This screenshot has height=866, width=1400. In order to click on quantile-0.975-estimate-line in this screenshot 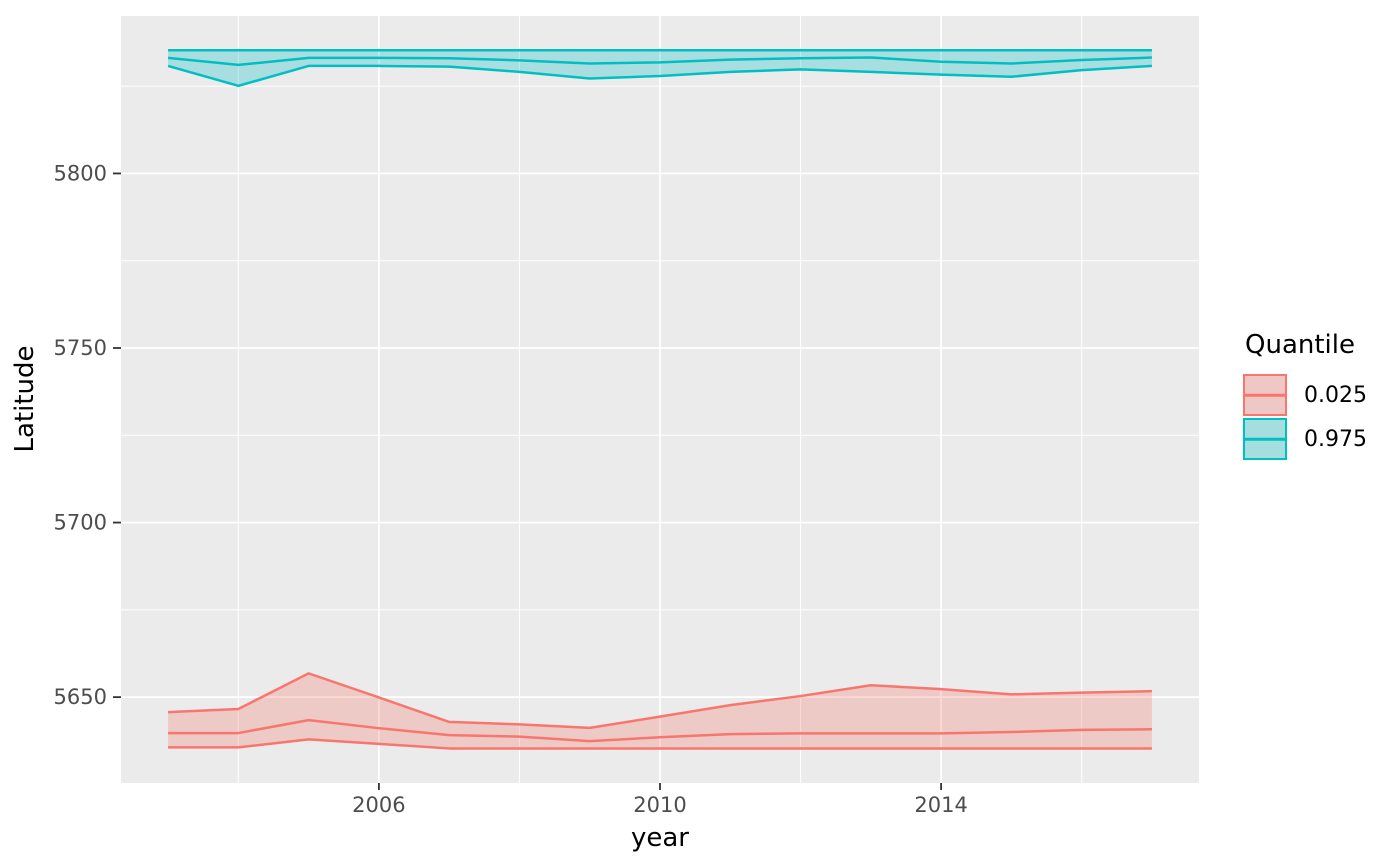, I will do `click(659, 61)`.